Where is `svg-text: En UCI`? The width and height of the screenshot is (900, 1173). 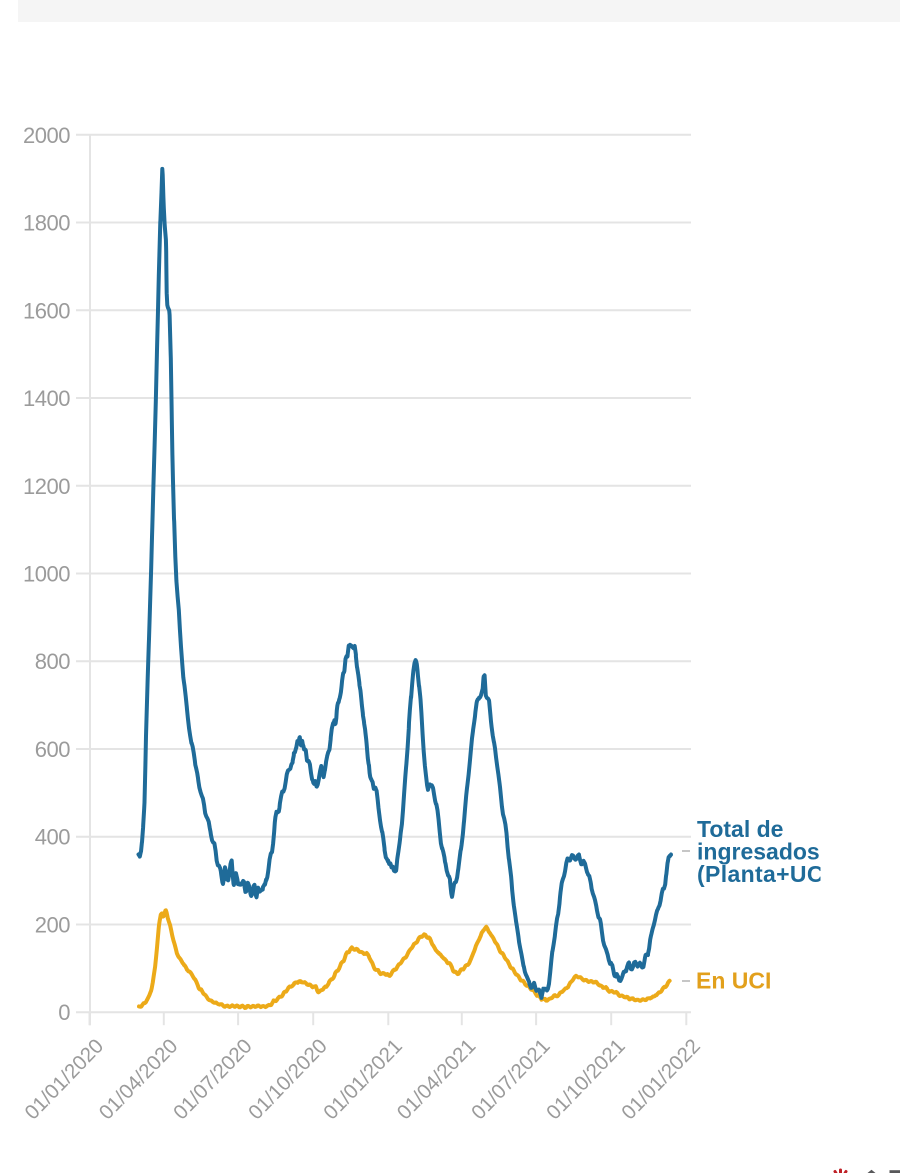 svg-text: En UCI is located at coordinates (733, 981).